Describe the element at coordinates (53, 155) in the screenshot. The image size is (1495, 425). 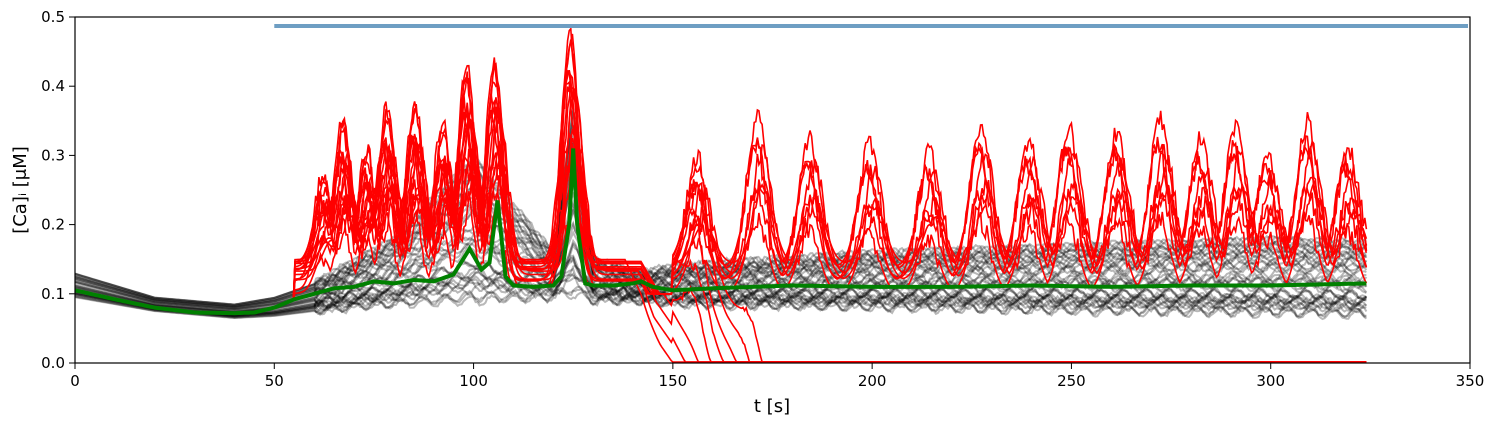
I see `y-tick-label: 0.3` at that location.